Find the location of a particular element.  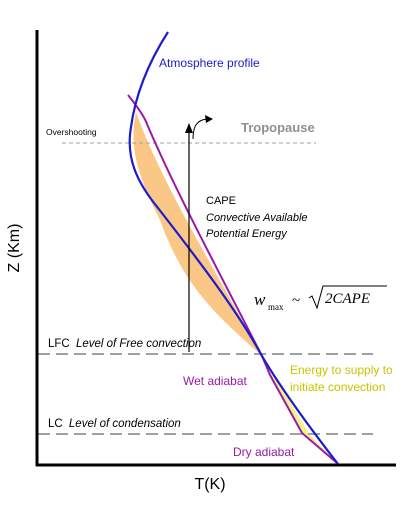

formula-w: w is located at coordinates (260, 299).